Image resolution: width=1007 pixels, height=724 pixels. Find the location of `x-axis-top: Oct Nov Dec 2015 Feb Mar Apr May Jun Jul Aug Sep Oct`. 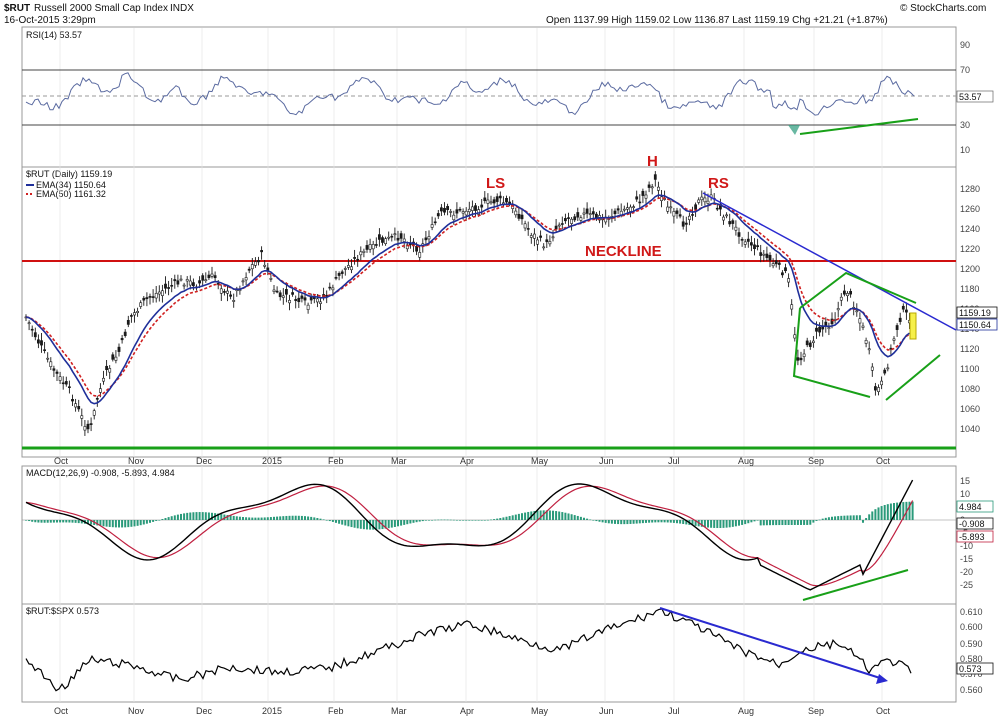

x-axis-top: Oct Nov Dec 2015 Feb Mar Apr May Jun Jul Aug Sep Oct is located at coordinates (472, 461).